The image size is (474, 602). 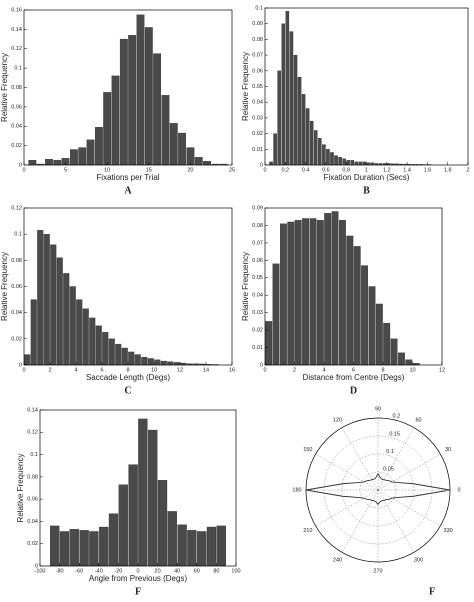 I want to click on x-tick-label: 0.4, so click(x=306, y=170).